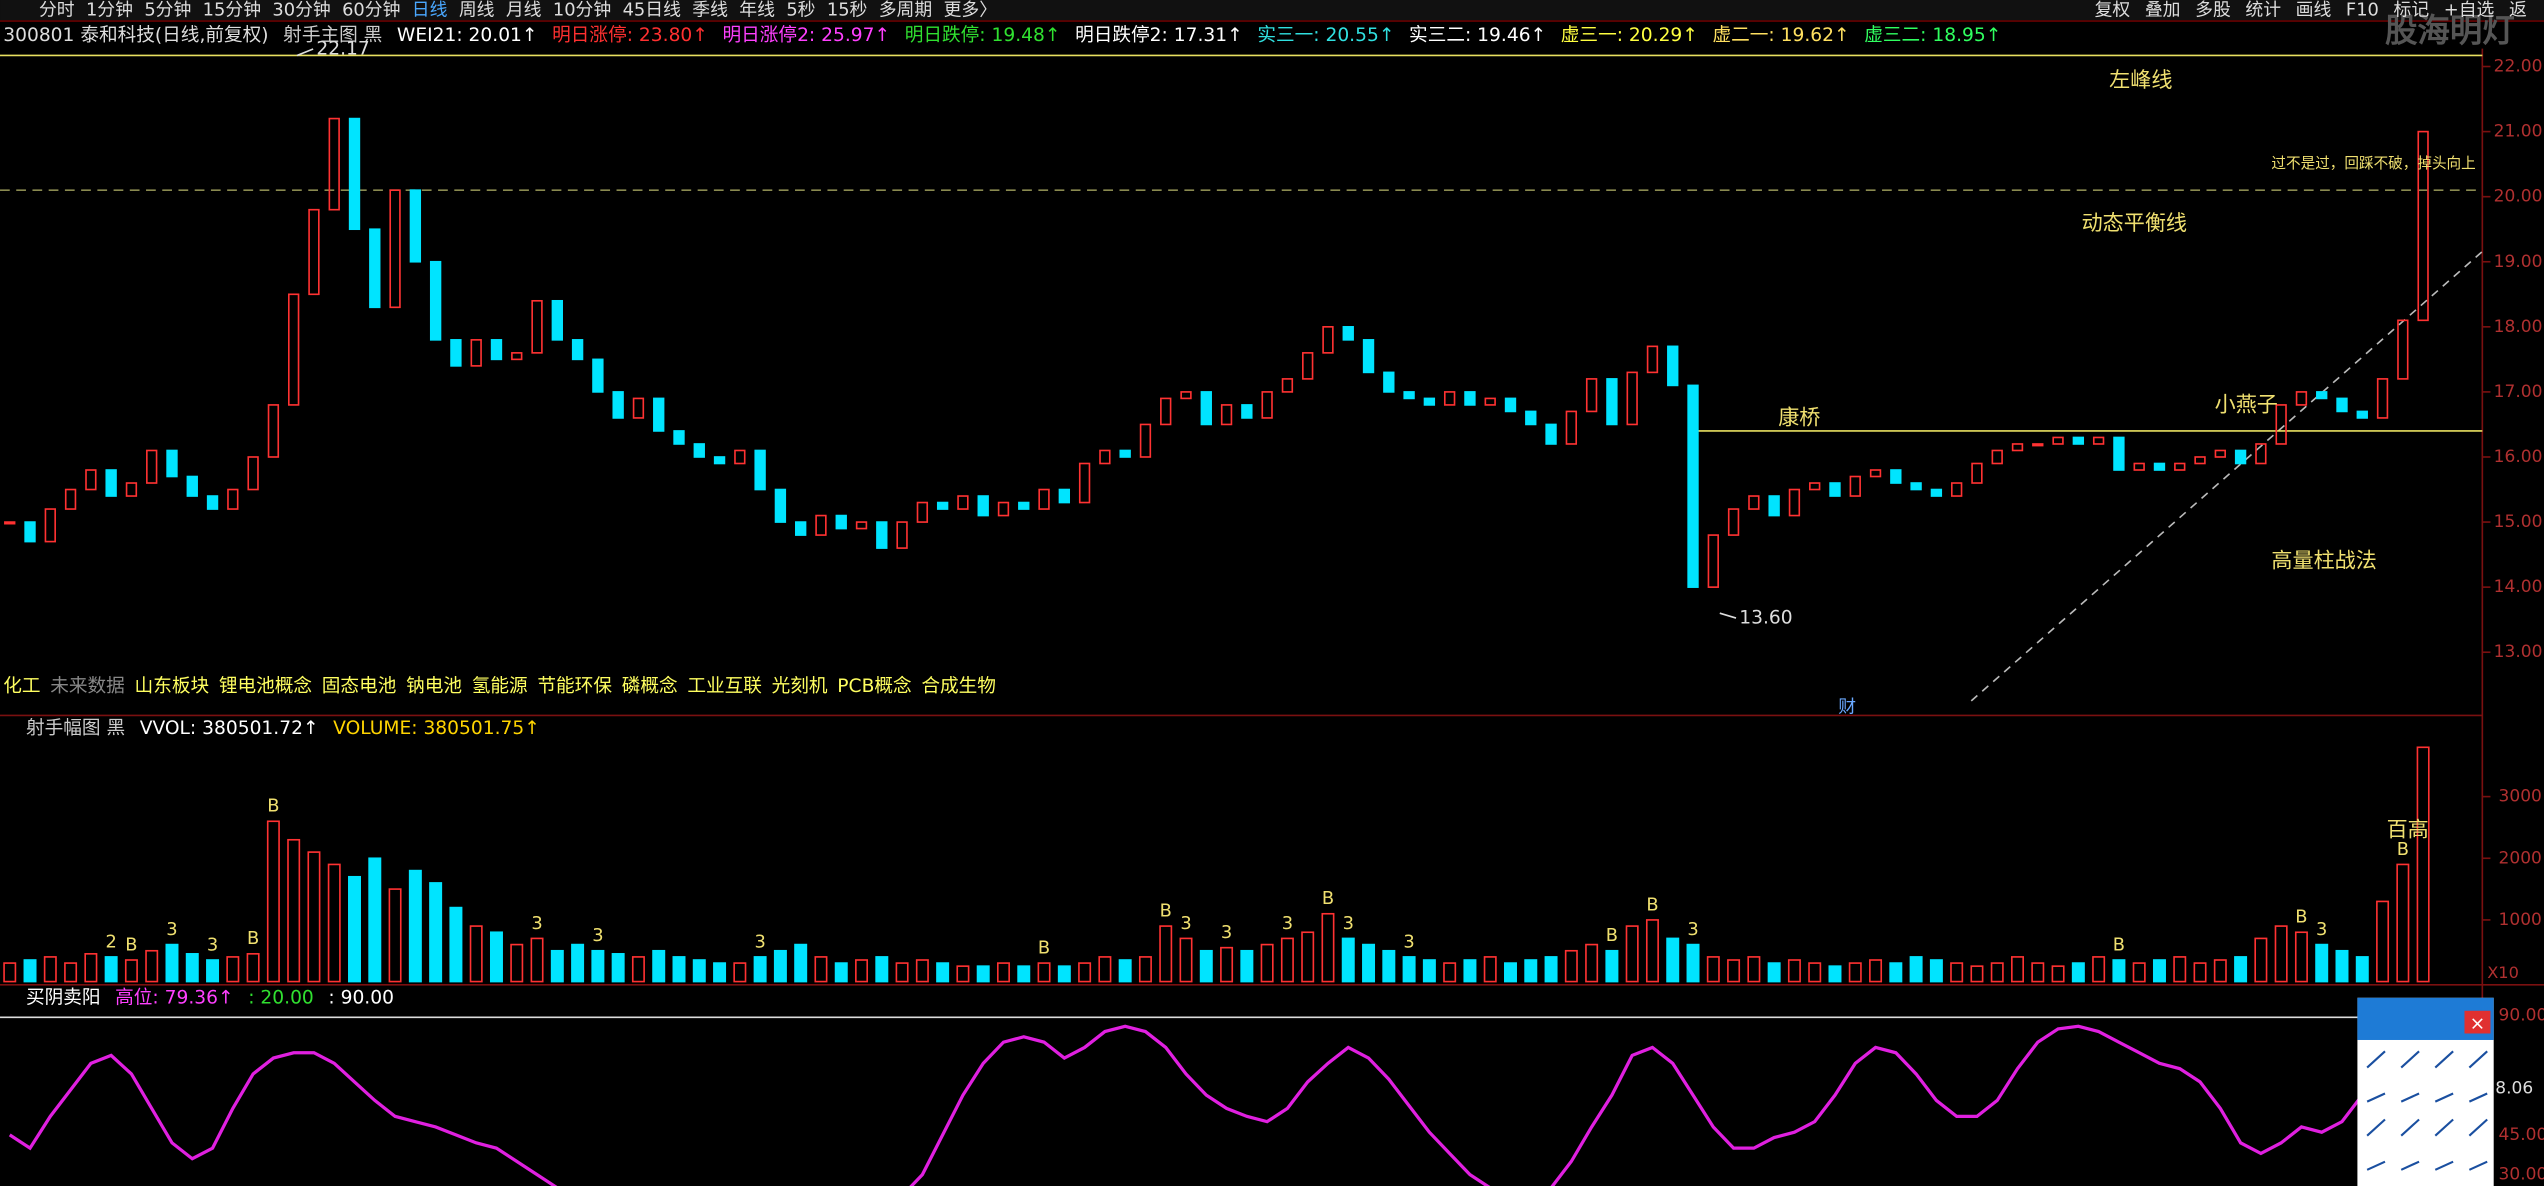  Describe the element at coordinates (1765, 618) in the screenshot. I see `extreme-label: 13.60` at that location.